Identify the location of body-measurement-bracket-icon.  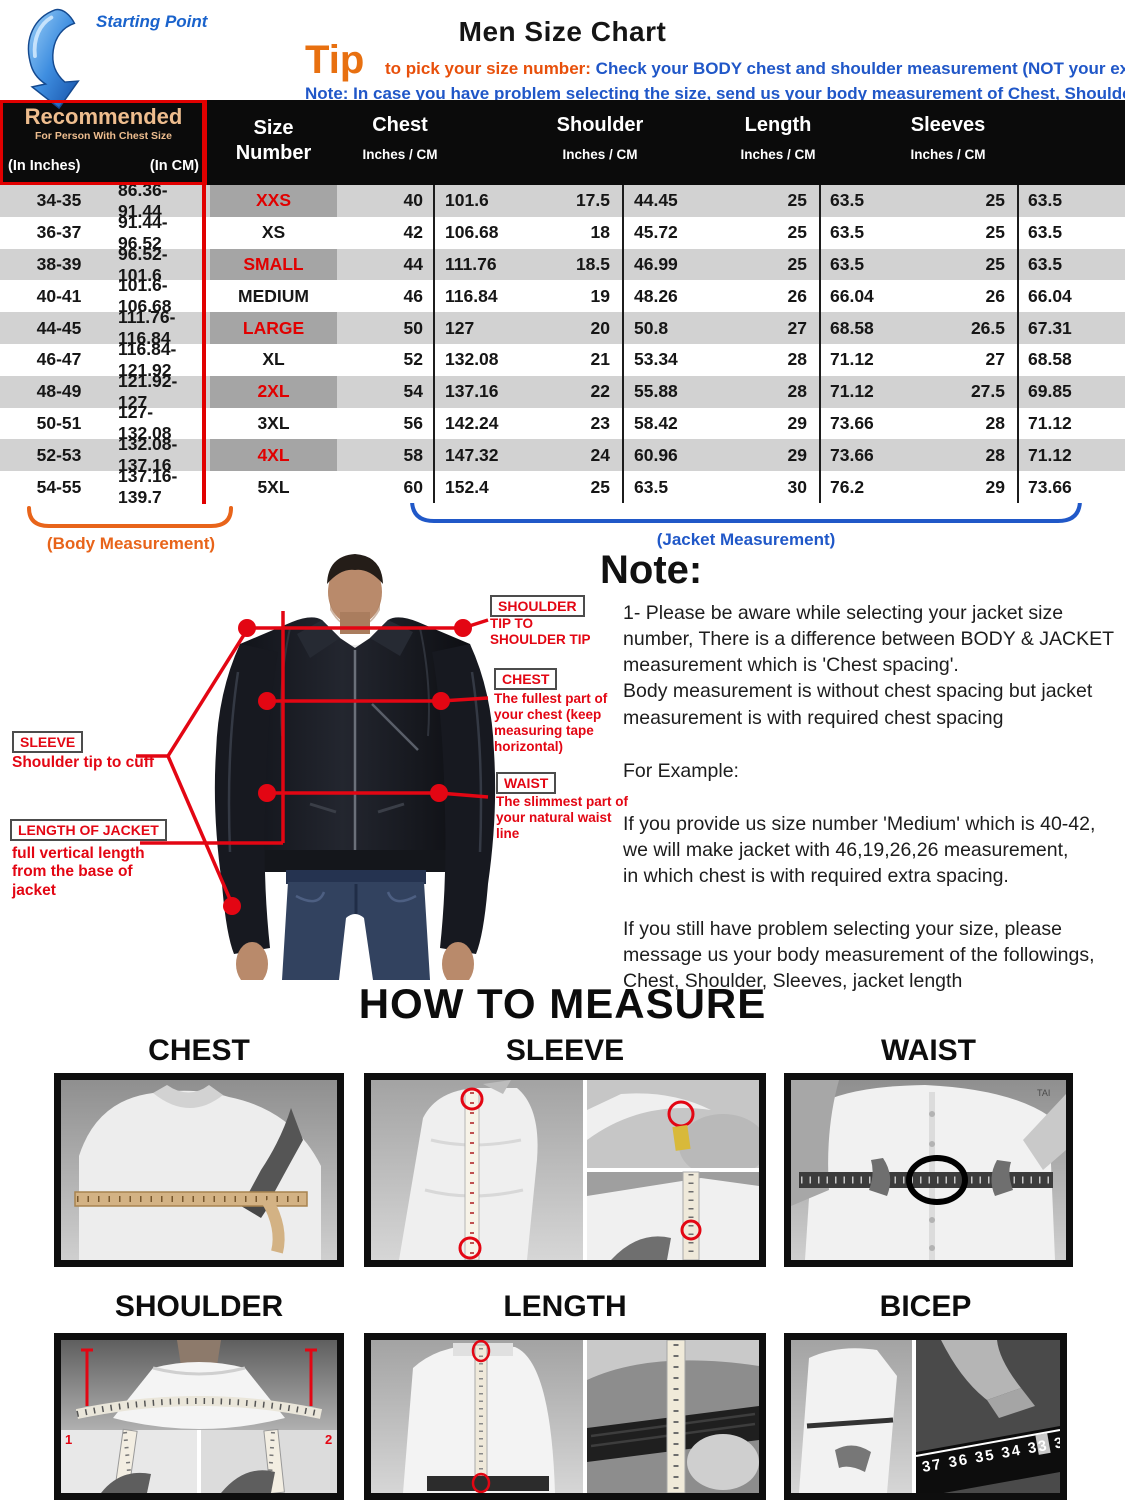
(130, 517).